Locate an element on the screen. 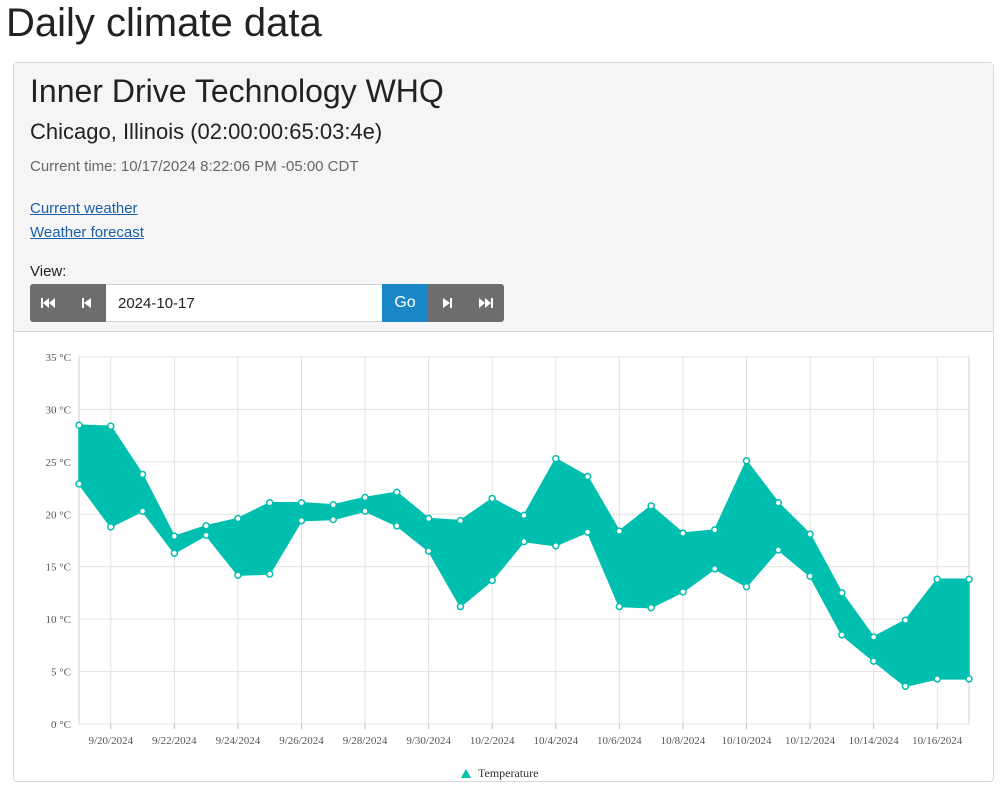 The height and width of the screenshot is (787, 1005). date-navigator: Go is located at coordinates (267, 303).